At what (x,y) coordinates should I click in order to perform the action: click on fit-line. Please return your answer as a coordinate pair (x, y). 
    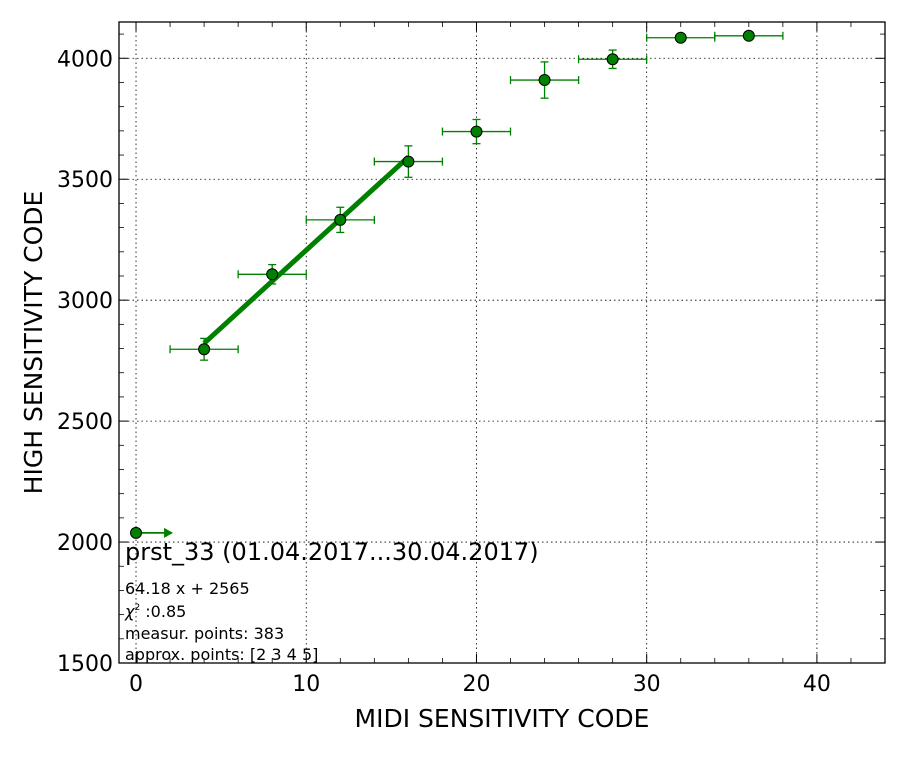
    Looking at the image, I should click on (306, 250).